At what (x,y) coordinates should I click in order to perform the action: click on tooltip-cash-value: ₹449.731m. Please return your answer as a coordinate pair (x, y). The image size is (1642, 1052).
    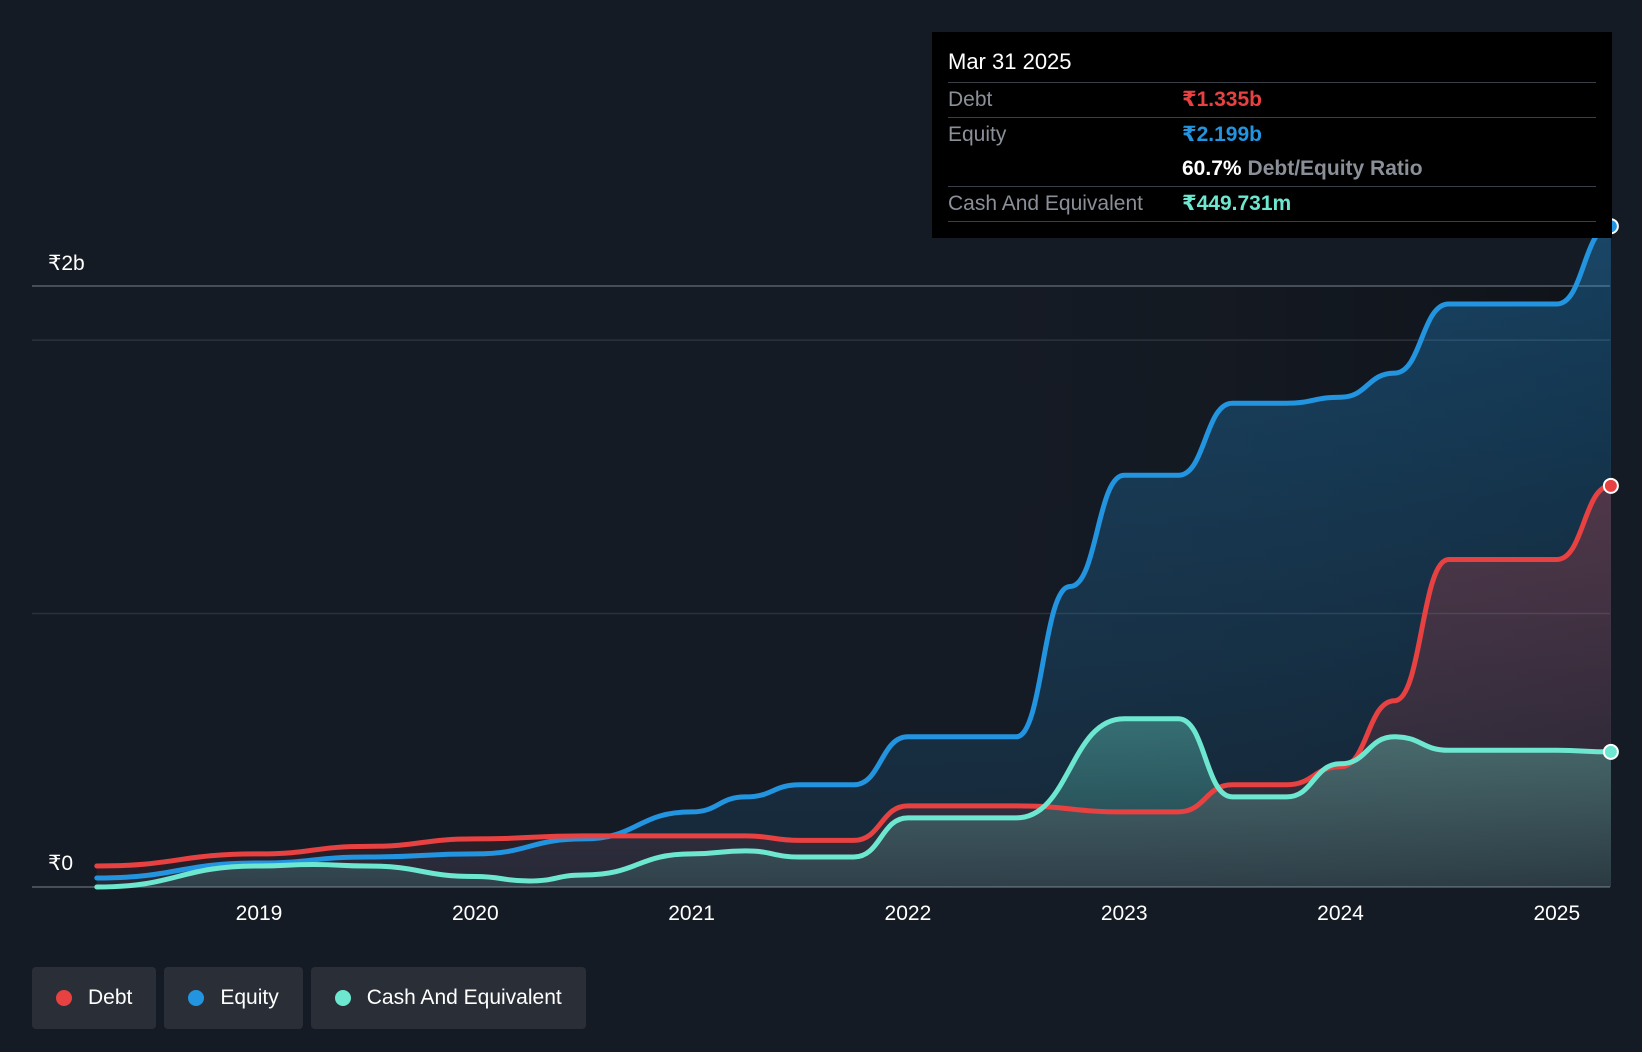
    Looking at the image, I should click on (1237, 203).